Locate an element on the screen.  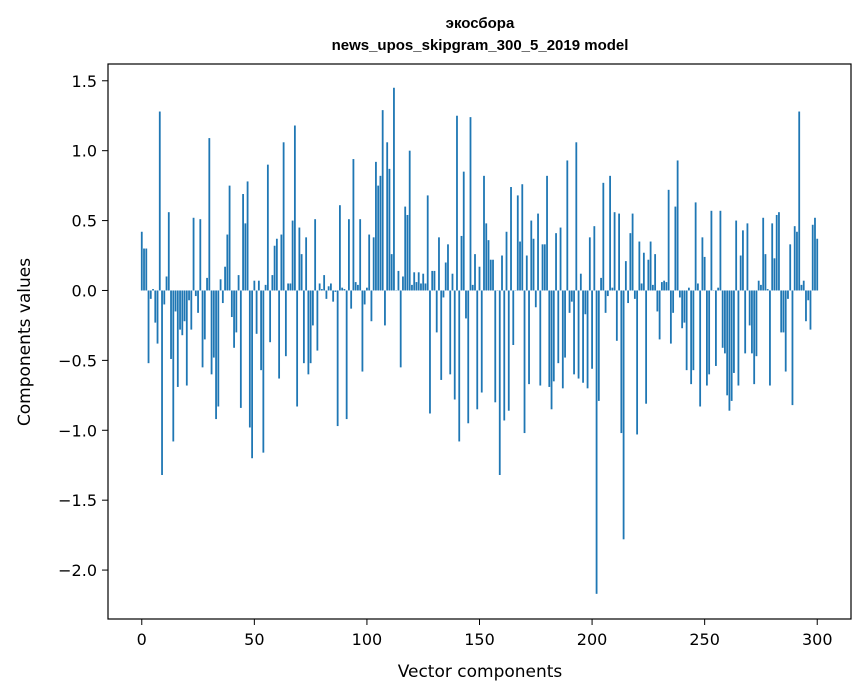
y-tick-label: 1.0 is located at coordinates (84, 151).